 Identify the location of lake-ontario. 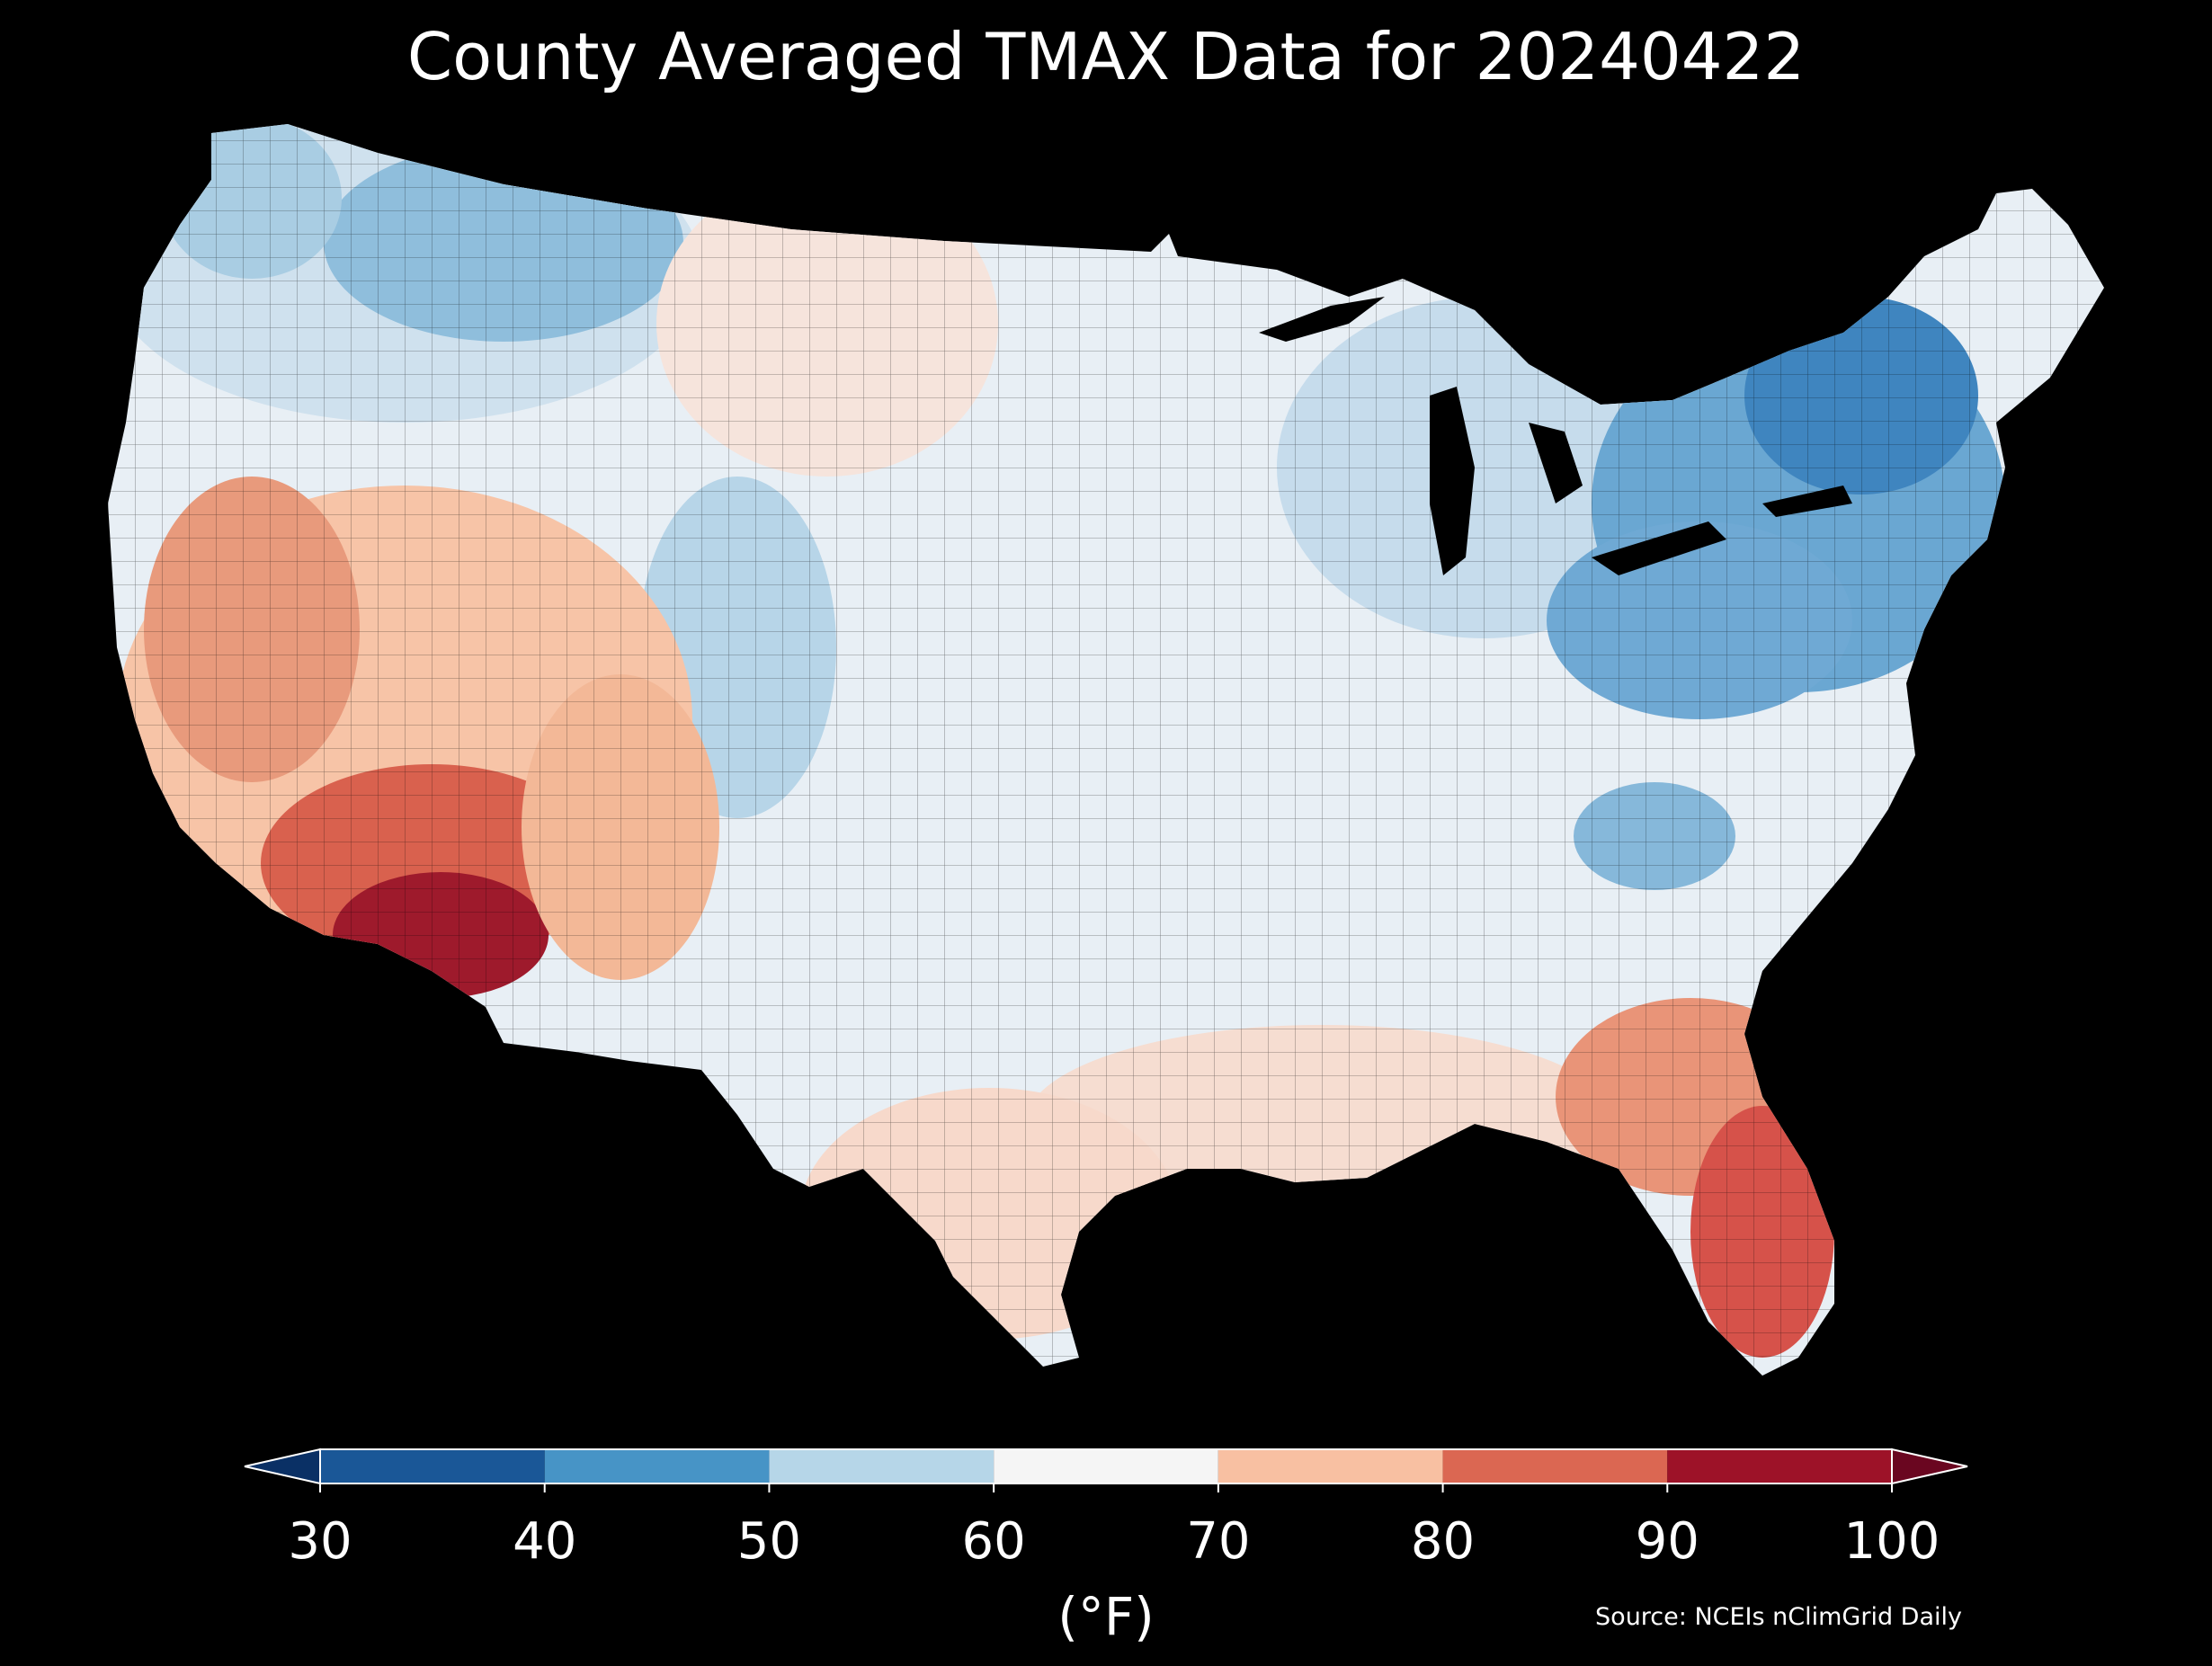
(1807, 501).